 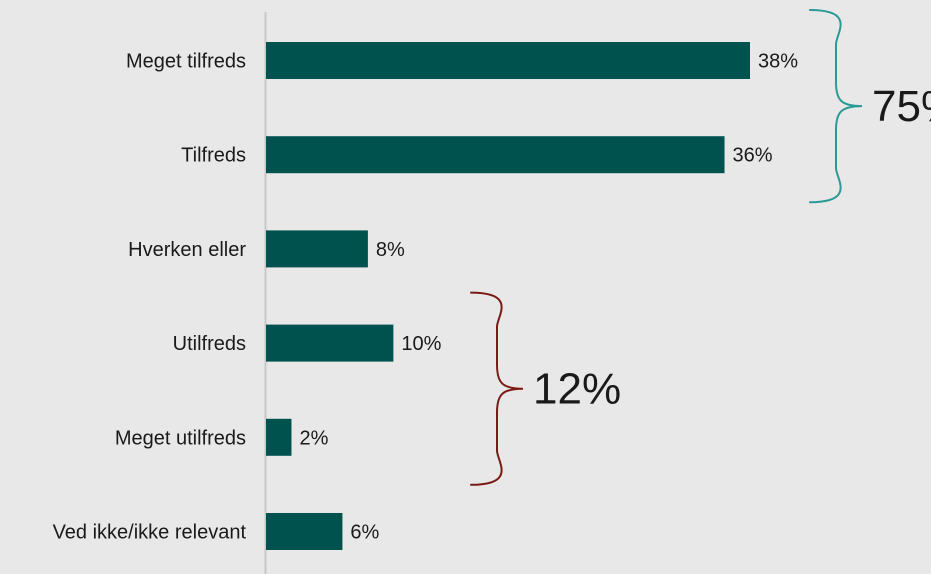 What do you see at coordinates (209, 344) in the screenshot?
I see `category-label: Utilfreds` at bounding box center [209, 344].